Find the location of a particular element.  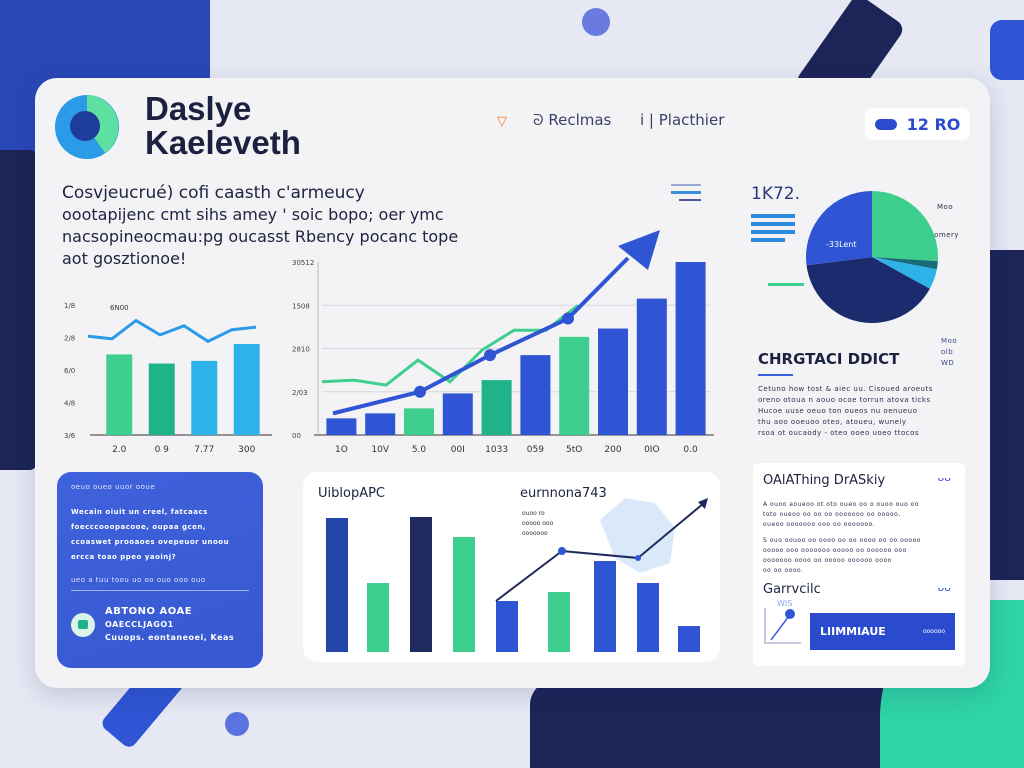

app-title: Daslye Kaeleveth is located at coordinates (223, 125).